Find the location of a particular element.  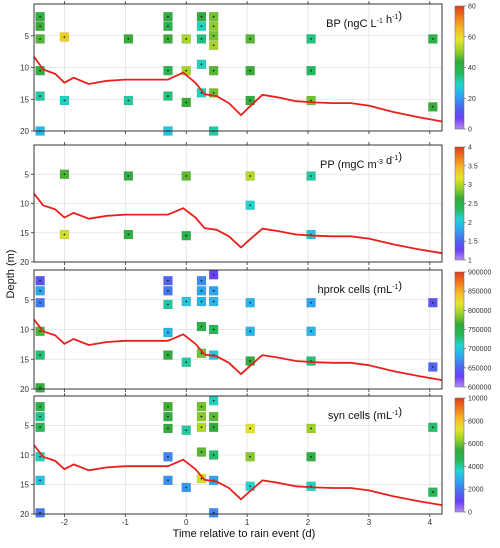

x-tick-label-top: -2 is located at coordinates (65, 0).